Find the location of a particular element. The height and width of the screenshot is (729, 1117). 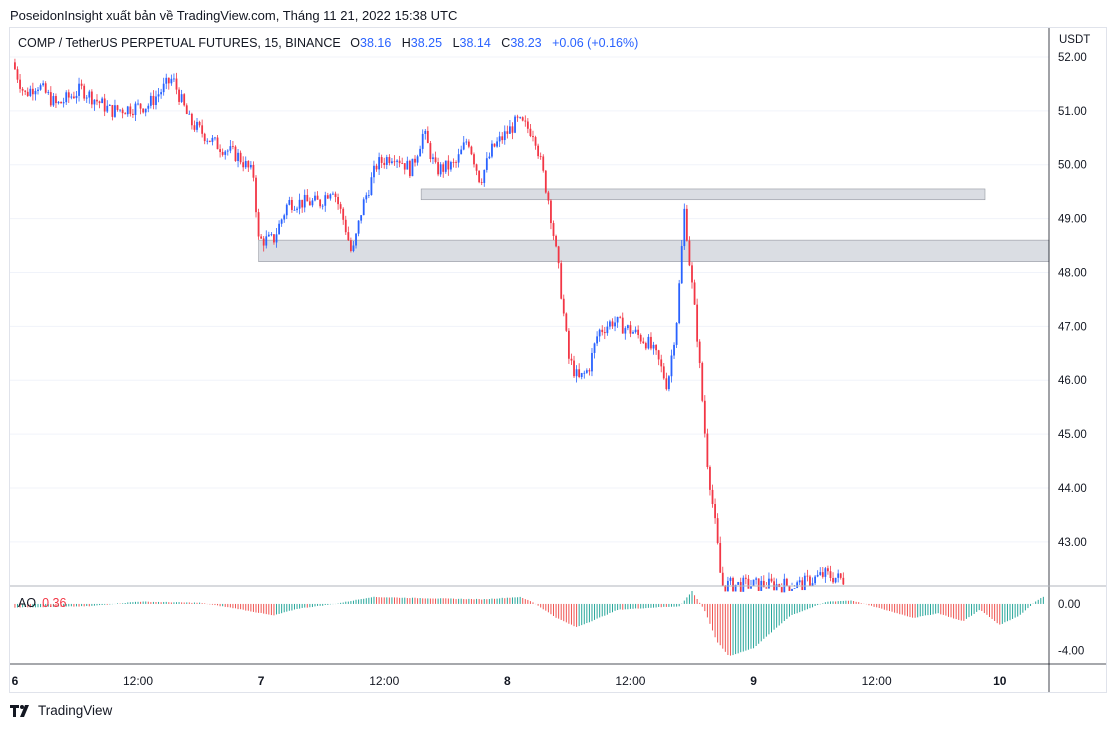

low-label: L is located at coordinates (456, 43).